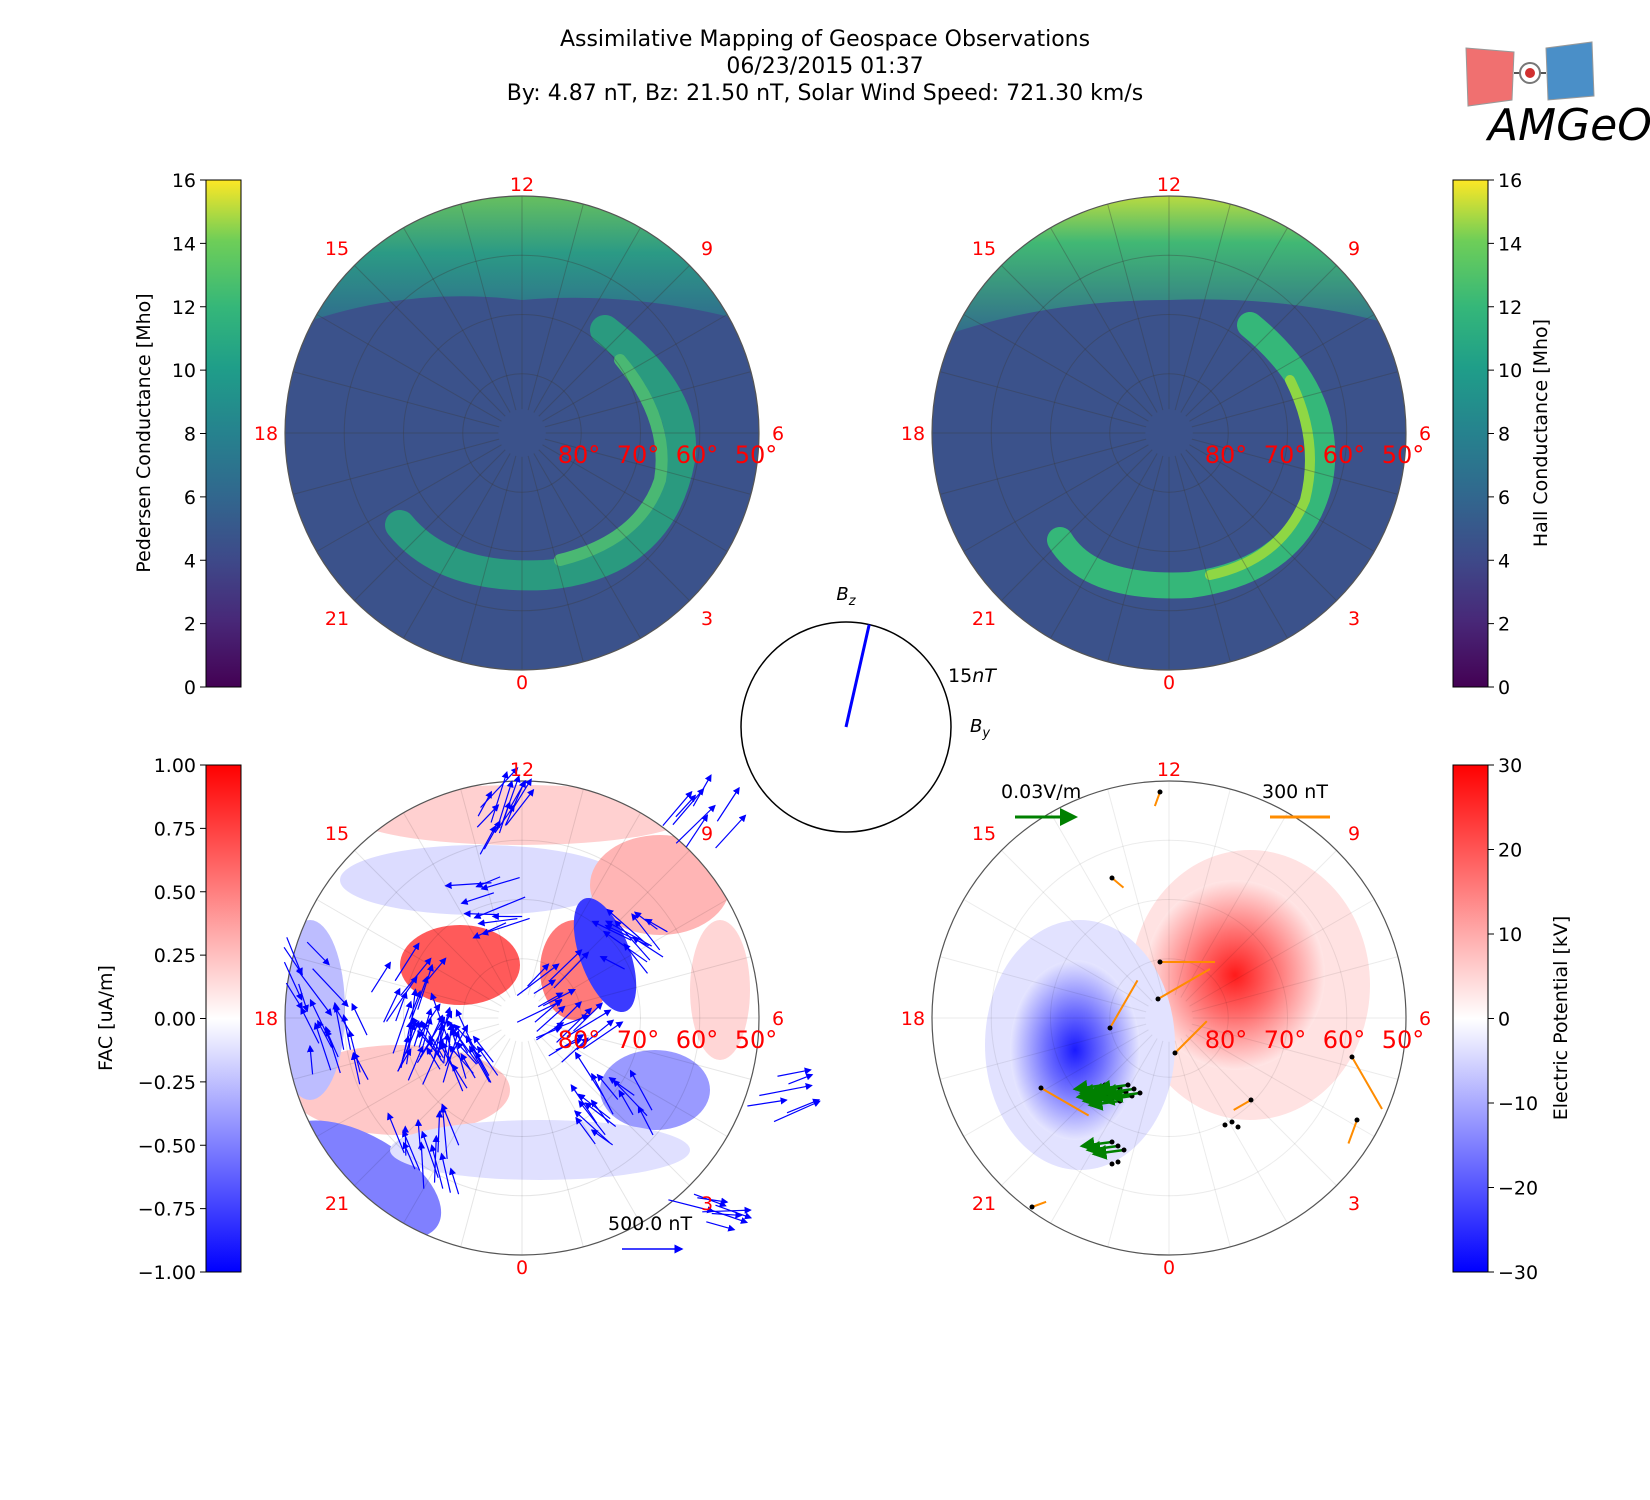  I want to click on pedersen-grid, so click(522, 433).